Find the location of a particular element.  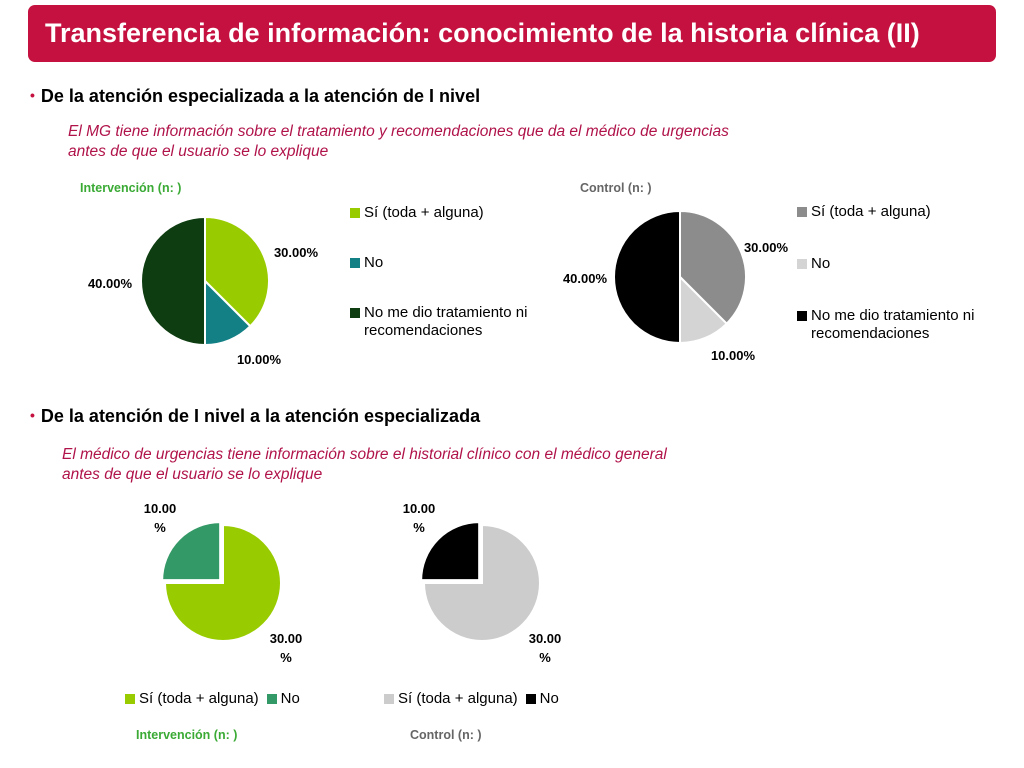

legend-control-2: Sí (toda + alguna) No is located at coordinates (475, 698).